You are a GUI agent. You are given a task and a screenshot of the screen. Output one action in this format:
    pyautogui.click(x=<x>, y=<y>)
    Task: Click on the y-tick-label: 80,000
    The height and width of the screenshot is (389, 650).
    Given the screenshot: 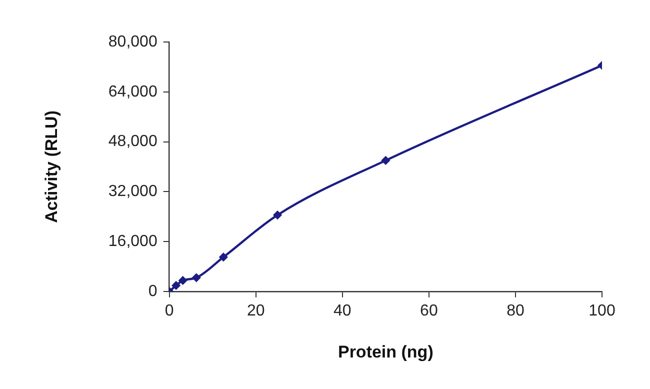 What is the action you would take?
    pyautogui.click(x=133, y=41)
    